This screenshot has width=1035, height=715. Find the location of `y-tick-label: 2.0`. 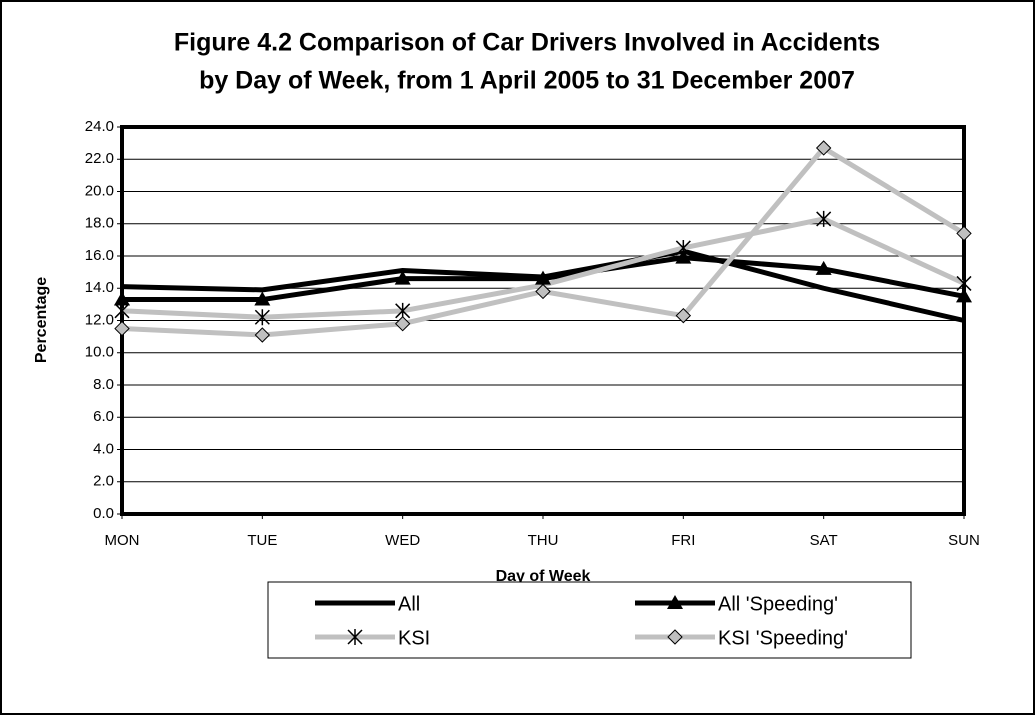

y-tick-label: 2.0 is located at coordinates (103, 481).